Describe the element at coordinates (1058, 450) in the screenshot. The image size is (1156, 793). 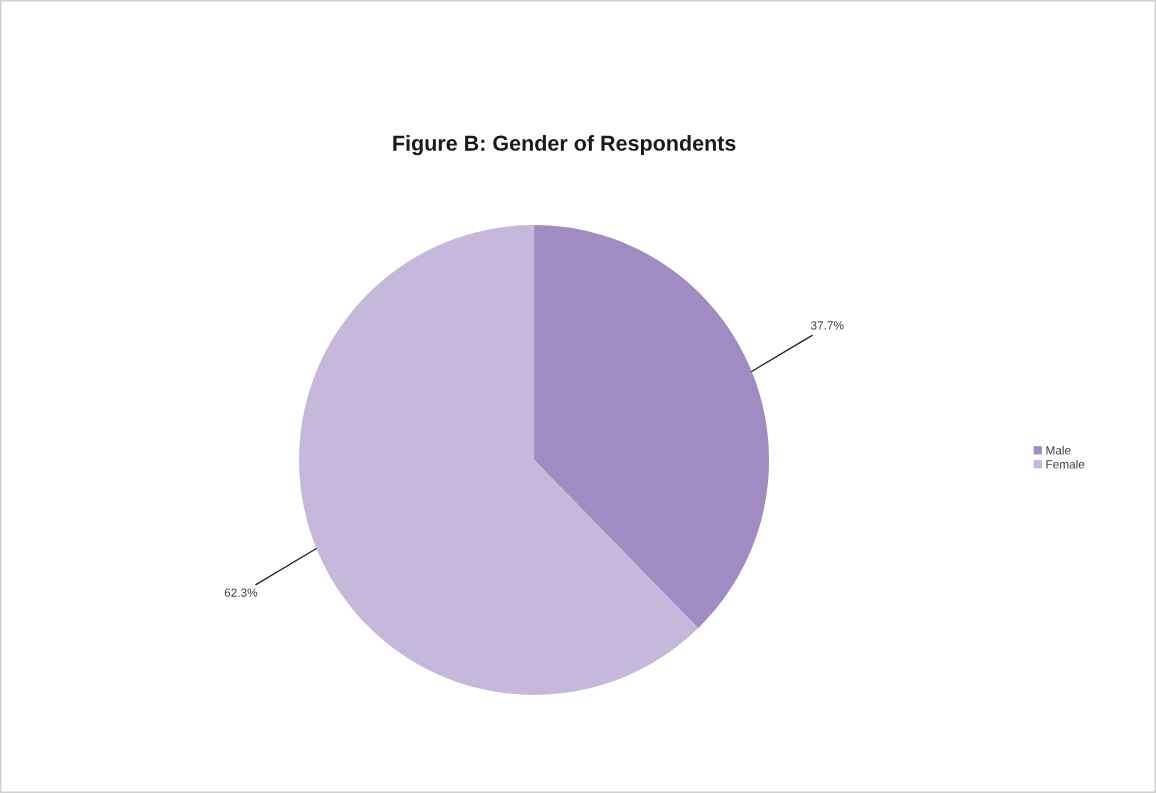
I see `legend-label: Male` at that location.